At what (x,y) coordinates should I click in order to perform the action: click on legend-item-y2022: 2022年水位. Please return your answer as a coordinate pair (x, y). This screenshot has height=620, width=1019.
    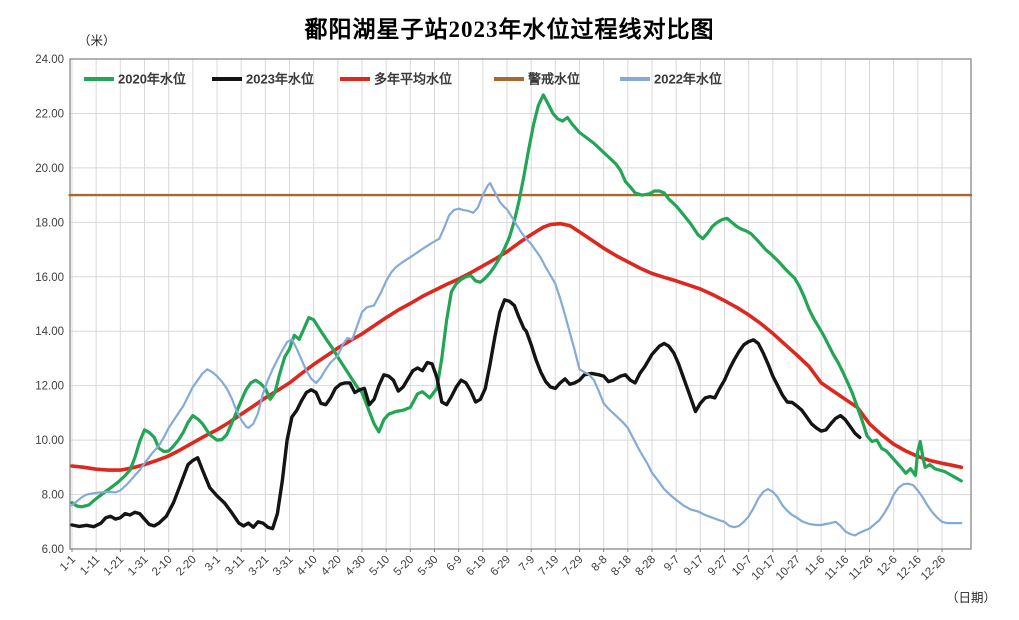
    Looking at the image, I should click on (671, 79).